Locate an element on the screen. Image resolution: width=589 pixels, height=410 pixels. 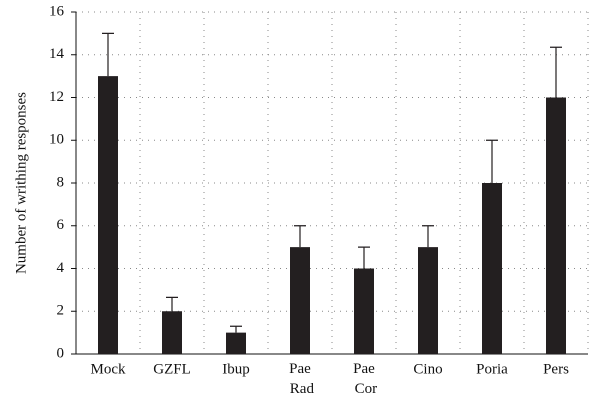
x-tick-label: Cino is located at coordinates (427, 369).